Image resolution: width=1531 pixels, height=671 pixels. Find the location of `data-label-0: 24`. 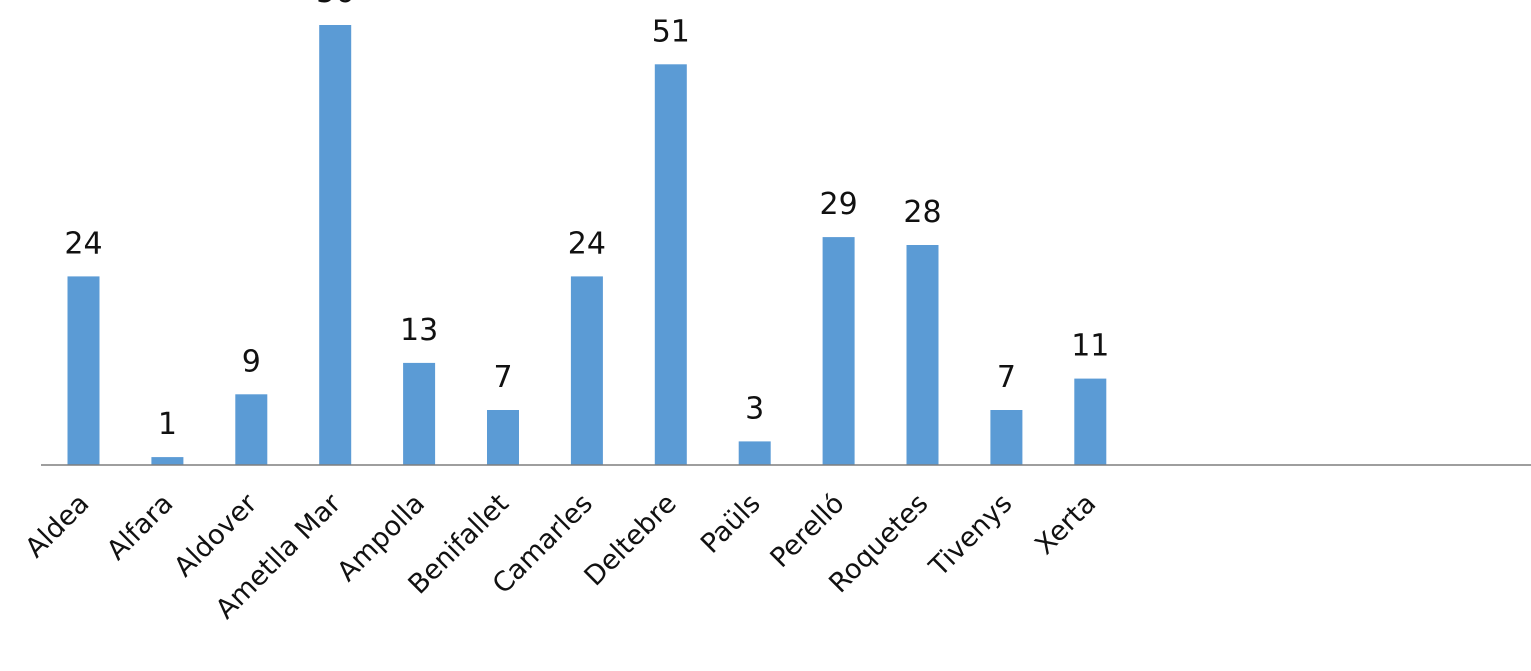

data-label-0: 24 is located at coordinates (83, 243).